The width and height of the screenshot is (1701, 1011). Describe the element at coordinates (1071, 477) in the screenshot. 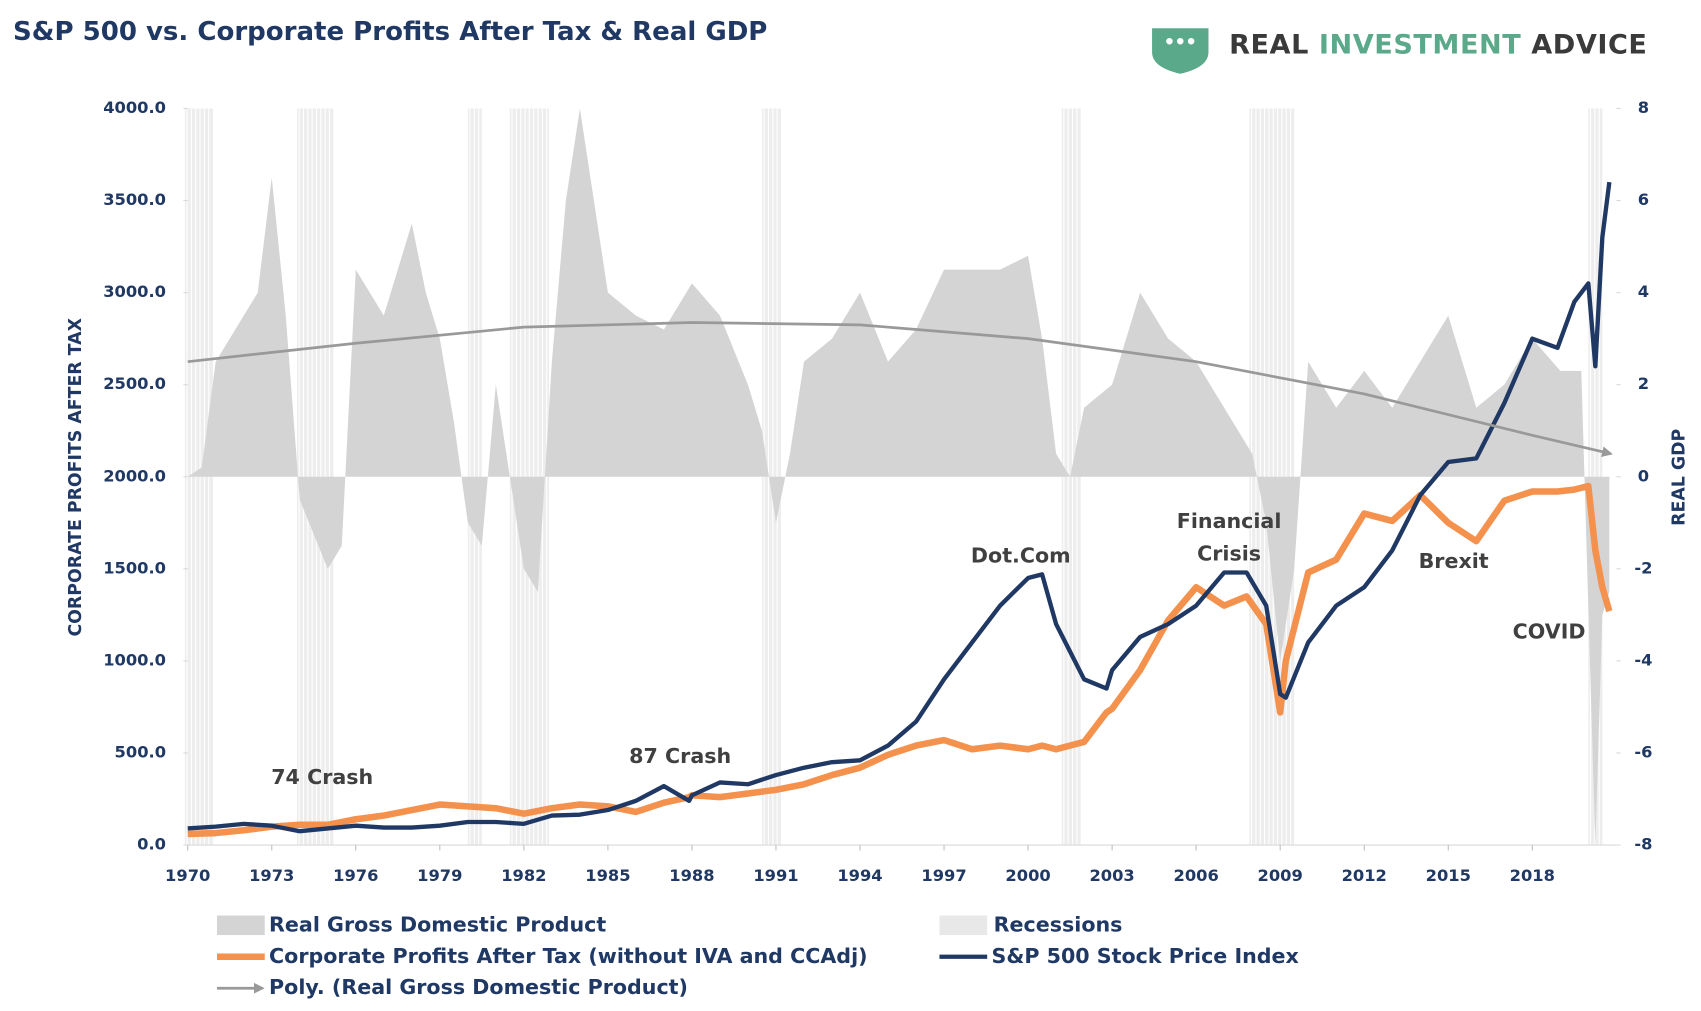

I see `recession-band` at that location.